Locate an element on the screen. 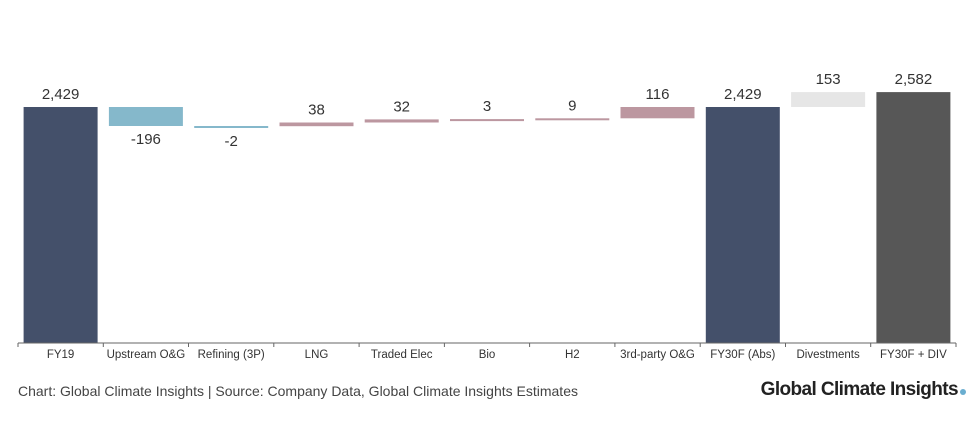 The width and height of the screenshot is (974, 422). x-tick-label-8: FY30F (Abs) is located at coordinates (742, 355).